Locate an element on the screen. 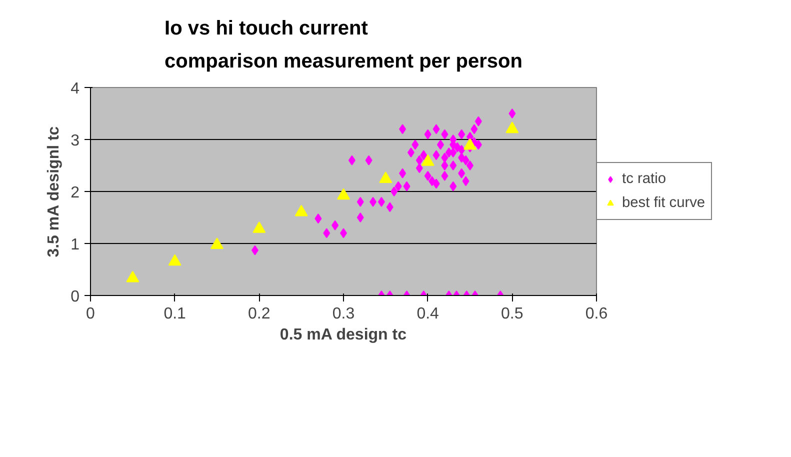 The height and width of the screenshot is (457, 791). x-tick-label: 0.3 is located at coordinates (343, 314).